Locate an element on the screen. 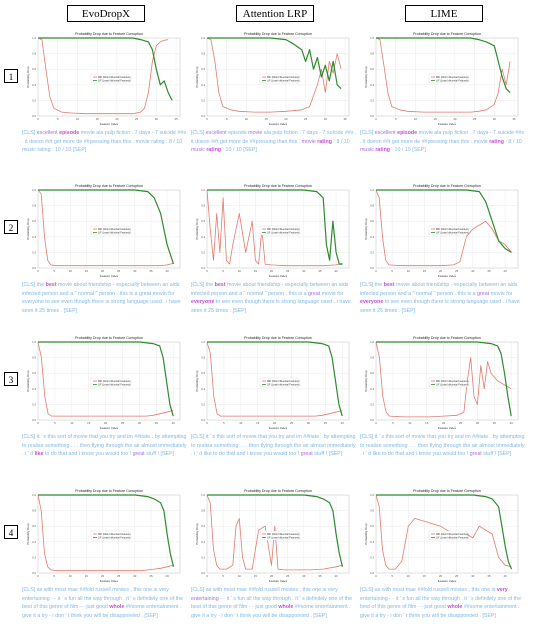  caption-token: get is located at coordinates (223, 141).